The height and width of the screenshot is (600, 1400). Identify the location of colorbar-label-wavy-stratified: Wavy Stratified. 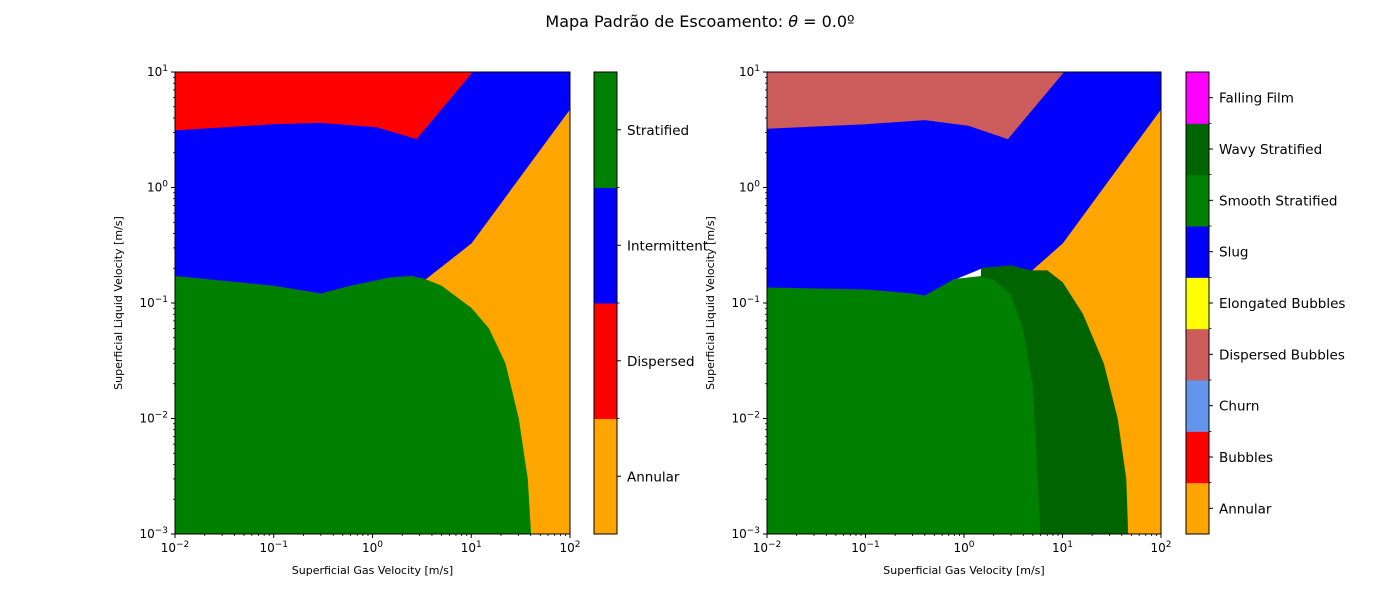
(1270, 150).